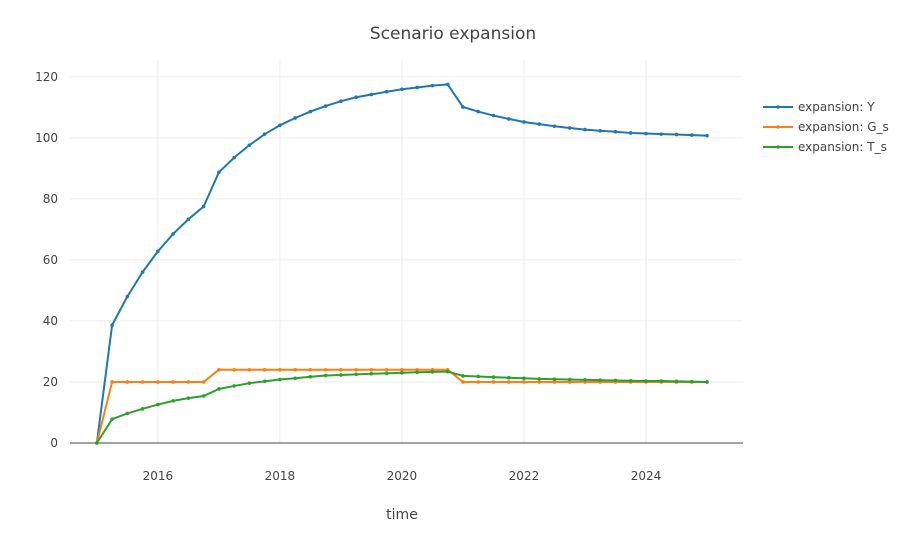 The image size is (906, 536). I want to click on x-axis-title: time, so click(402, 515).